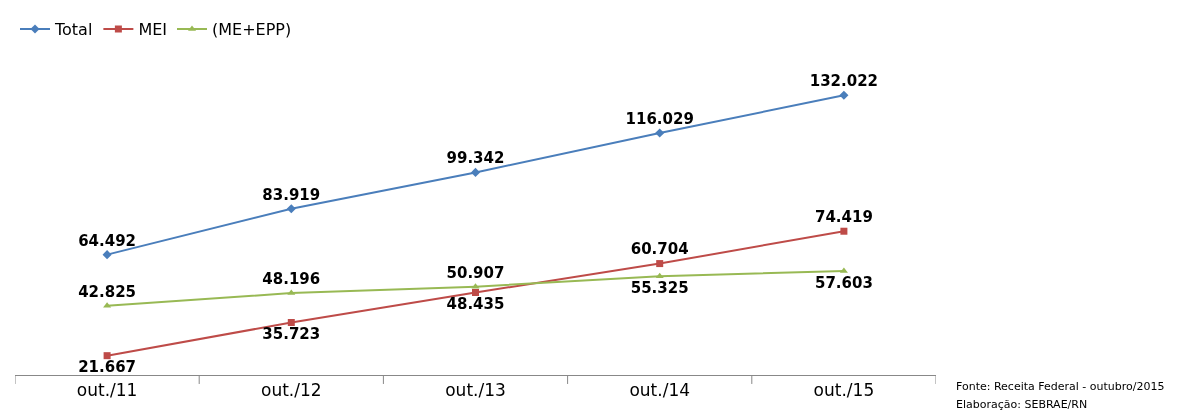 The width and height of the screenshot is (1181, 420). I want to click on legend-label: Total, so click(73, 30).